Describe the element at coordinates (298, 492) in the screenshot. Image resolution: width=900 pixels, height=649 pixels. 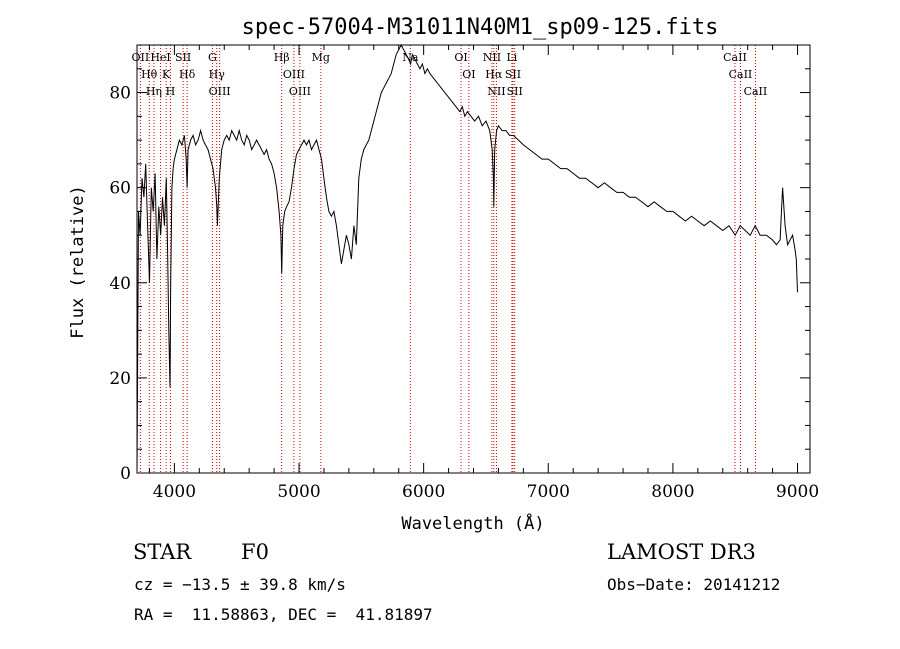
I see `x-tick-label: 5000` at that location.